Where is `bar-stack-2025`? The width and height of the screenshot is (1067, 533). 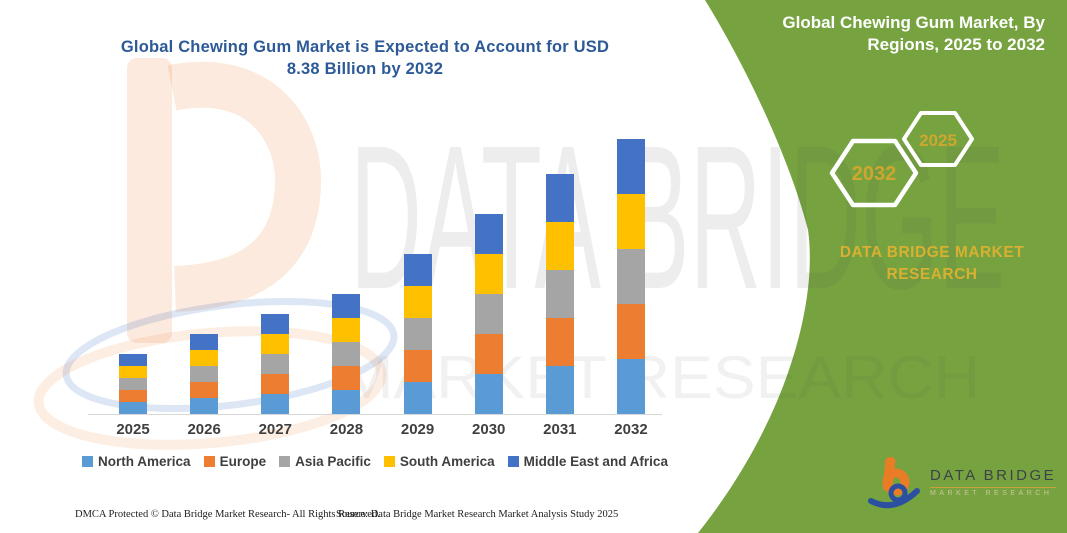
bar-stack-2025 is located at coordinates (133, 384).